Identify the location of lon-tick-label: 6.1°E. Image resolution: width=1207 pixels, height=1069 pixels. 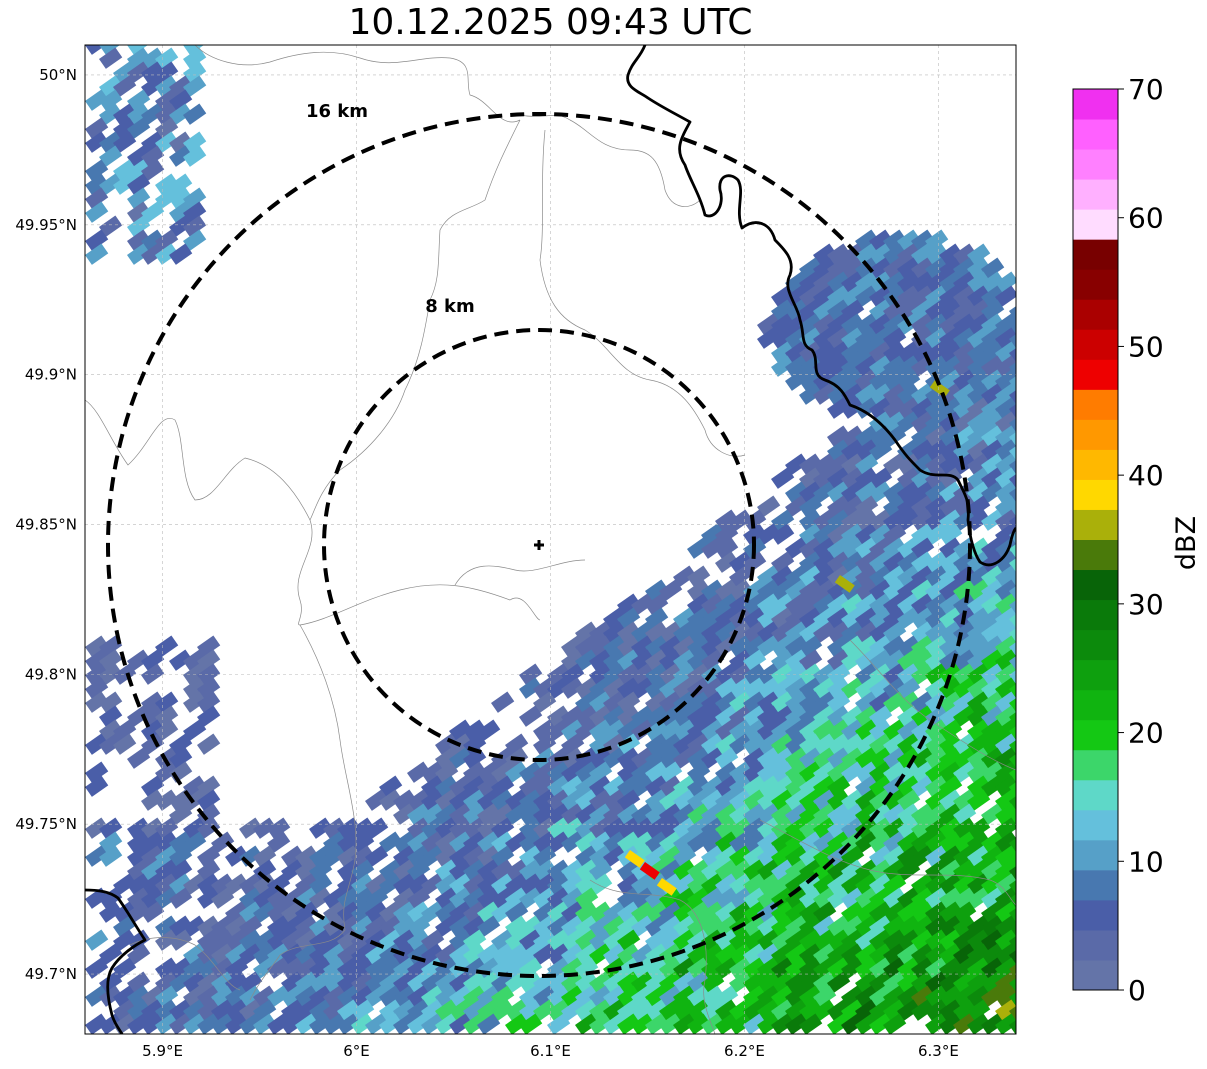
(550, 1051).